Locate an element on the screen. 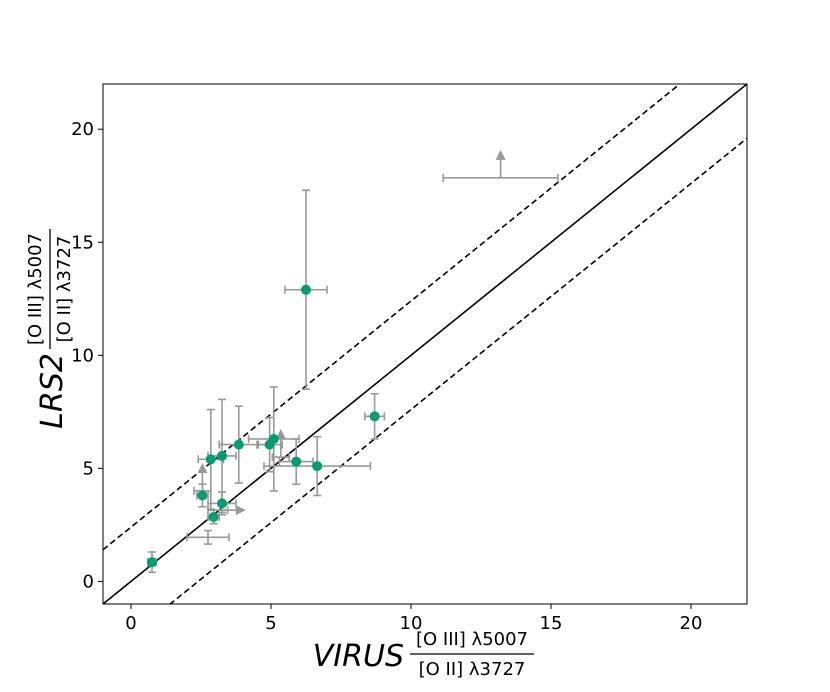 The width and height of the screenshot is (830, 692). y-tick-label-0: 0 is located at coordinates (88, 581).